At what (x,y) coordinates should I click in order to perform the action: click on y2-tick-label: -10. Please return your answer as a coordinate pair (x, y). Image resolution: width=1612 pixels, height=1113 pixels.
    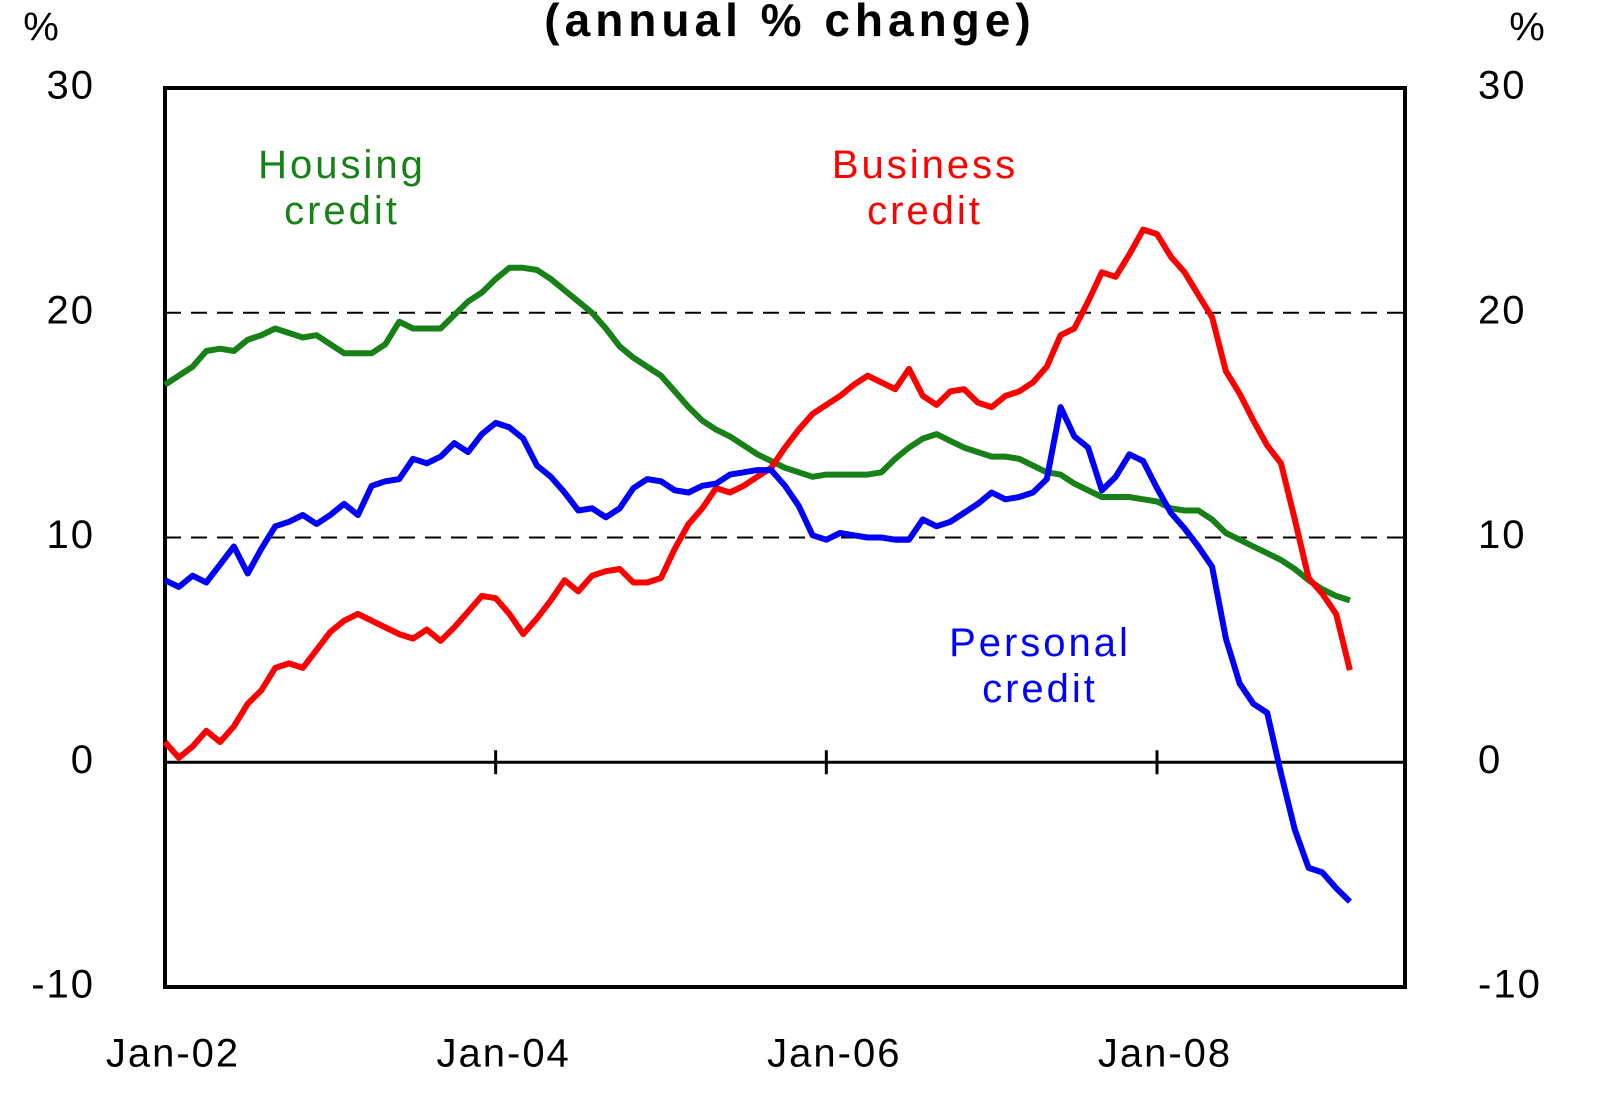
    Looking at the image, I should click on (1510, 985).